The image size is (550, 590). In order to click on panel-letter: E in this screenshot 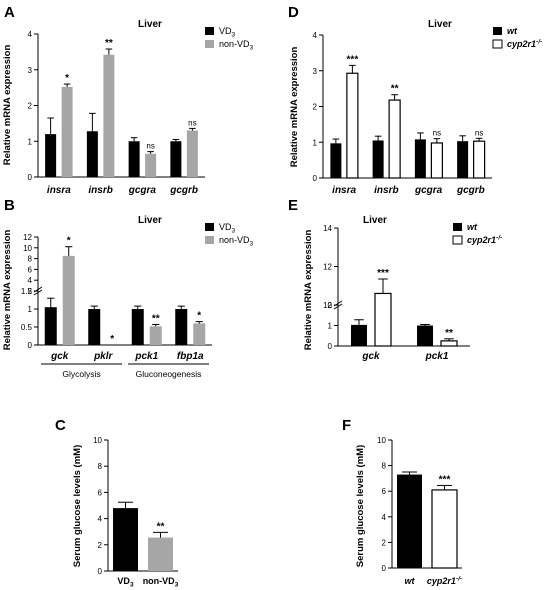, I will do `click(293, 205)`.